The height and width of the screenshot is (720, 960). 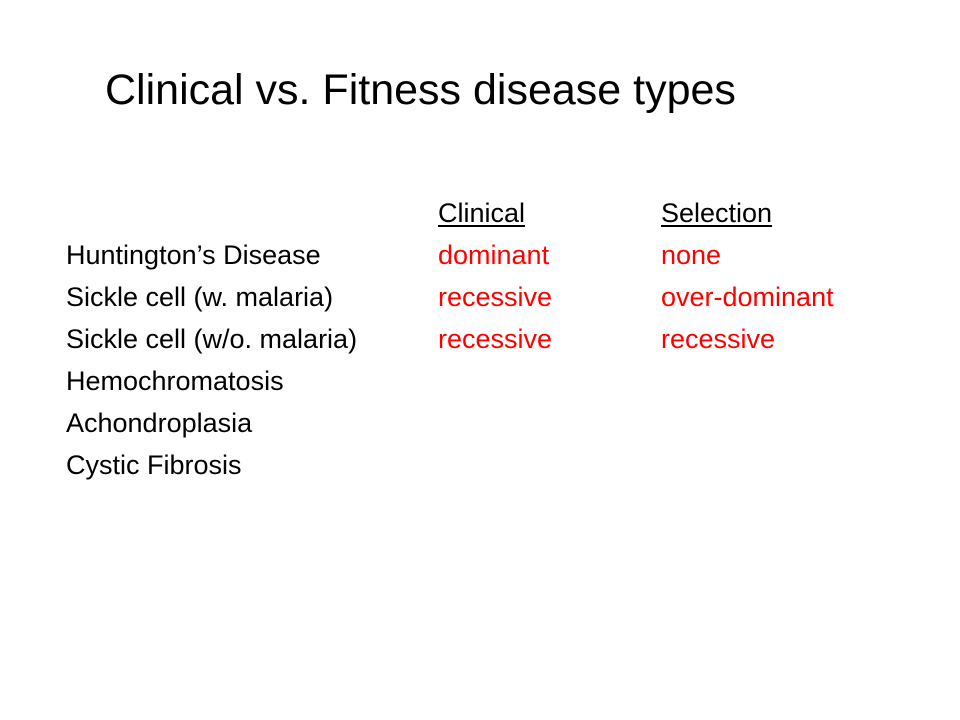 What do you see at coordinates (717, 213) in the screenshot?
I see `selection-column-header: Selection` at bounding box center [717, 213].